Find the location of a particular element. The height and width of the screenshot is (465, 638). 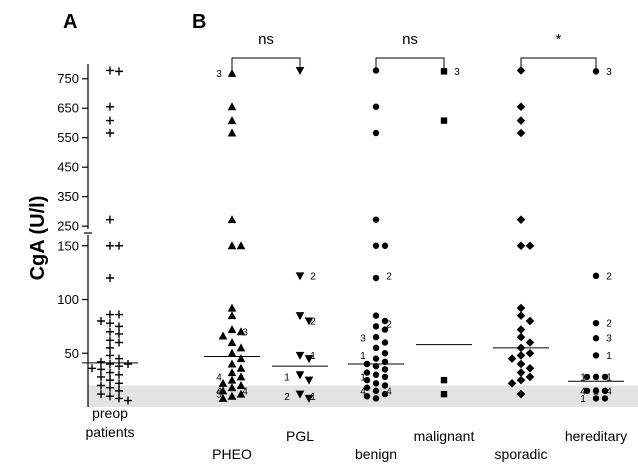

group-label: PHEO is located at coordinates (232, 454).